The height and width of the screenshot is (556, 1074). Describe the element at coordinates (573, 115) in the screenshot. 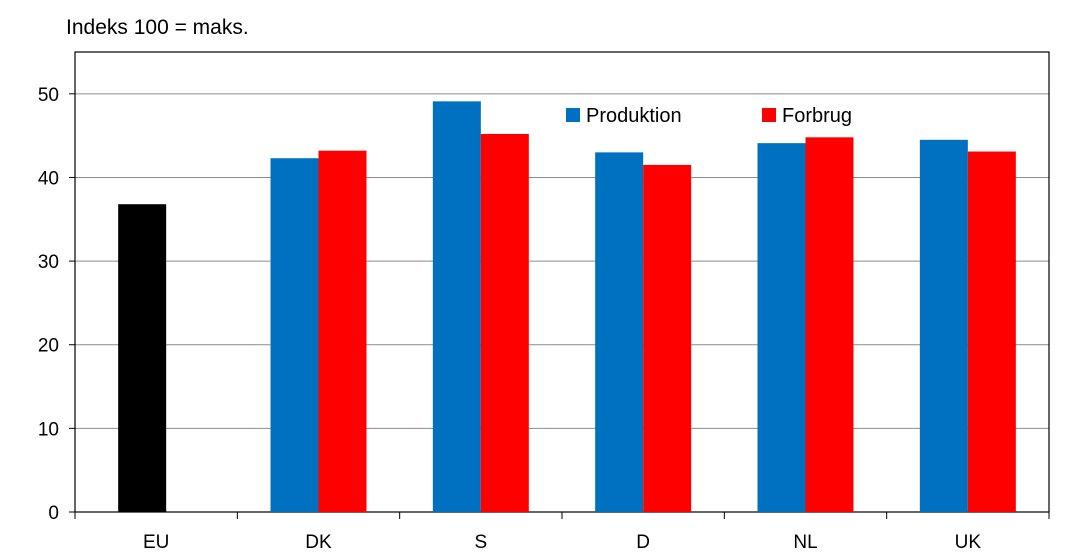

I see `legend-swatch-produktion` at that location.